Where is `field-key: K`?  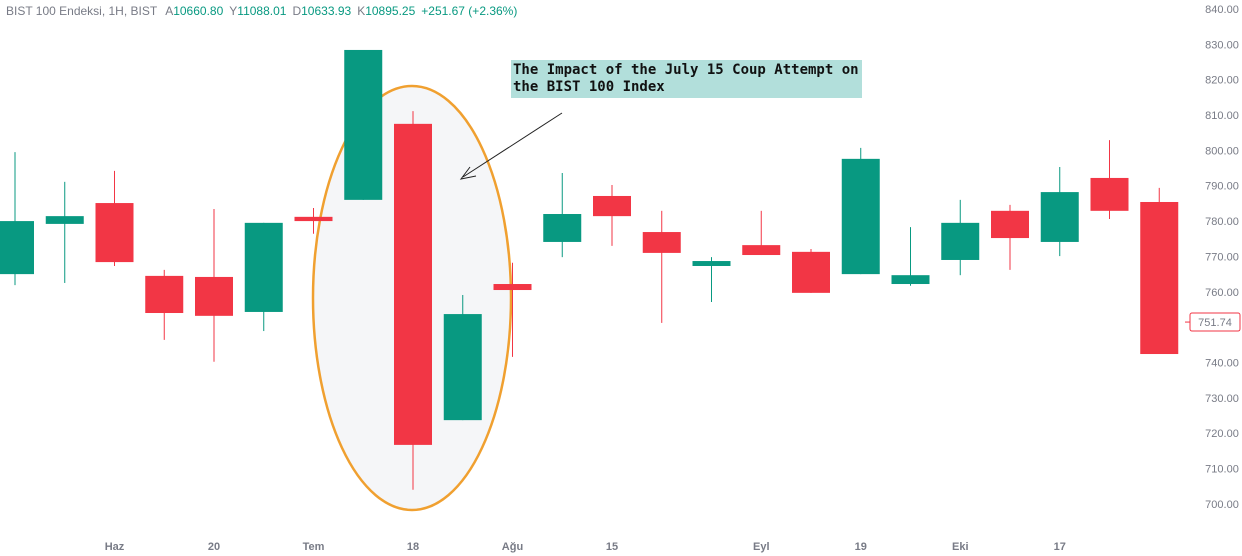
field-key: K is located at coordinates (361, 11).